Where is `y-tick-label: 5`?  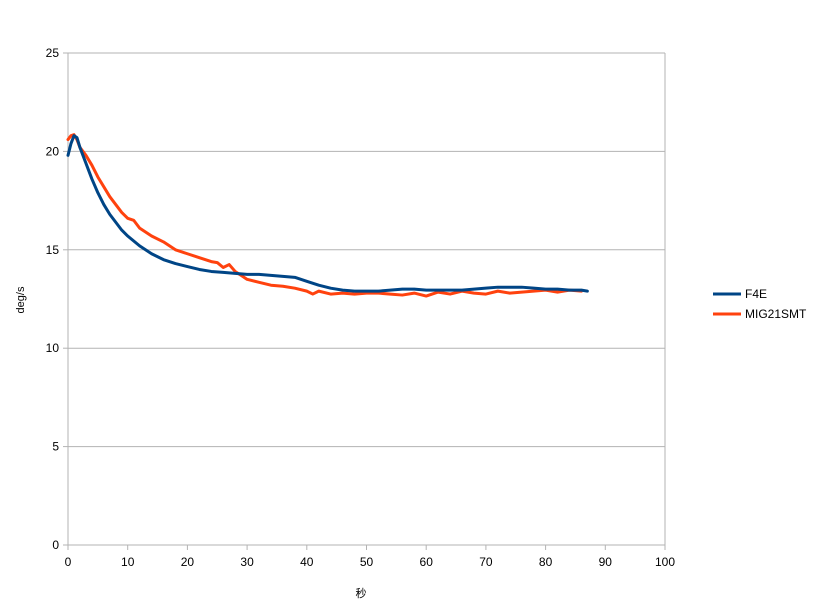 y-tick-label: 5 is located at coordinates (55, 447).